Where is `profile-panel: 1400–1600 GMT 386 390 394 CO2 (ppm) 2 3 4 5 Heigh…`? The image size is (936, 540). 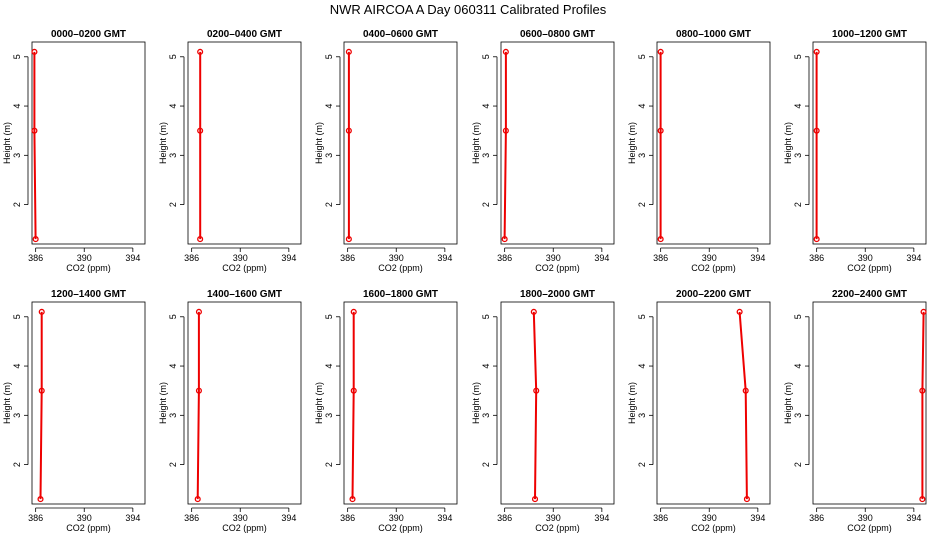
profile-panel: 1400–1600 GMT 386 390 394 CO2 (ppm) 2 3 4 5 Heigh… is located at coordinates (230, 411).